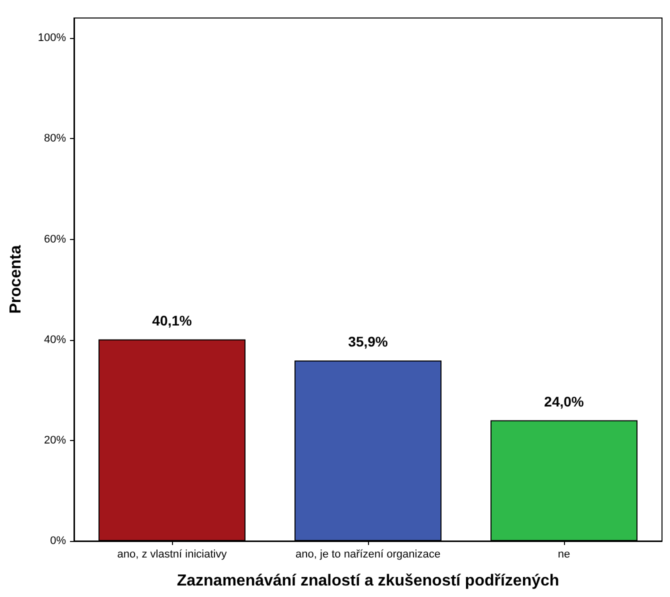  Describe the element at coordinates (564, 401) in the screenshot. I see `data-label: 24,0%` at that location.